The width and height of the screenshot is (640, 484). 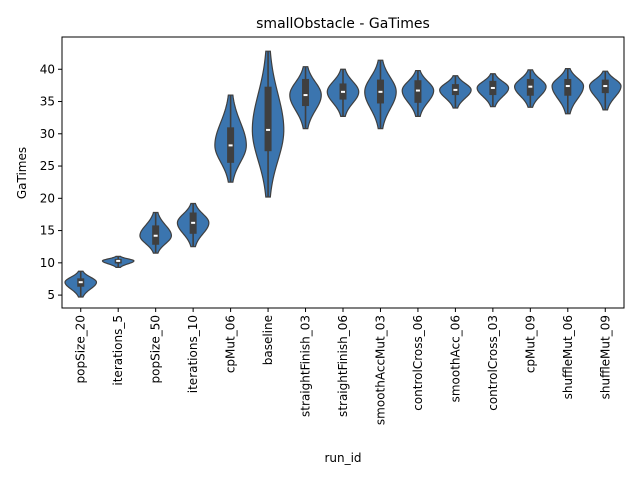 What do you see at coordinates (268, 340) in the screenshot?
I see `x-tick-label: baseline` at bounding box center [268, 340].